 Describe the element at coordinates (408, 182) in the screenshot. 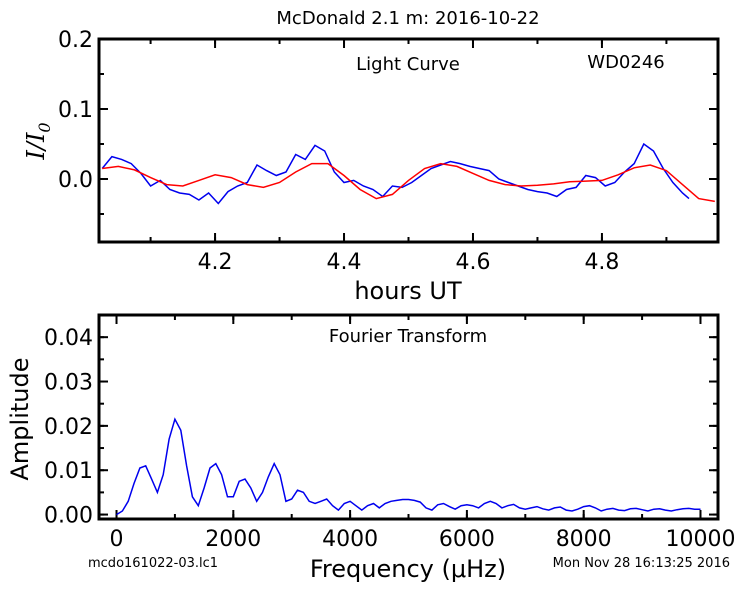

I see `lc-series-model` at that location.